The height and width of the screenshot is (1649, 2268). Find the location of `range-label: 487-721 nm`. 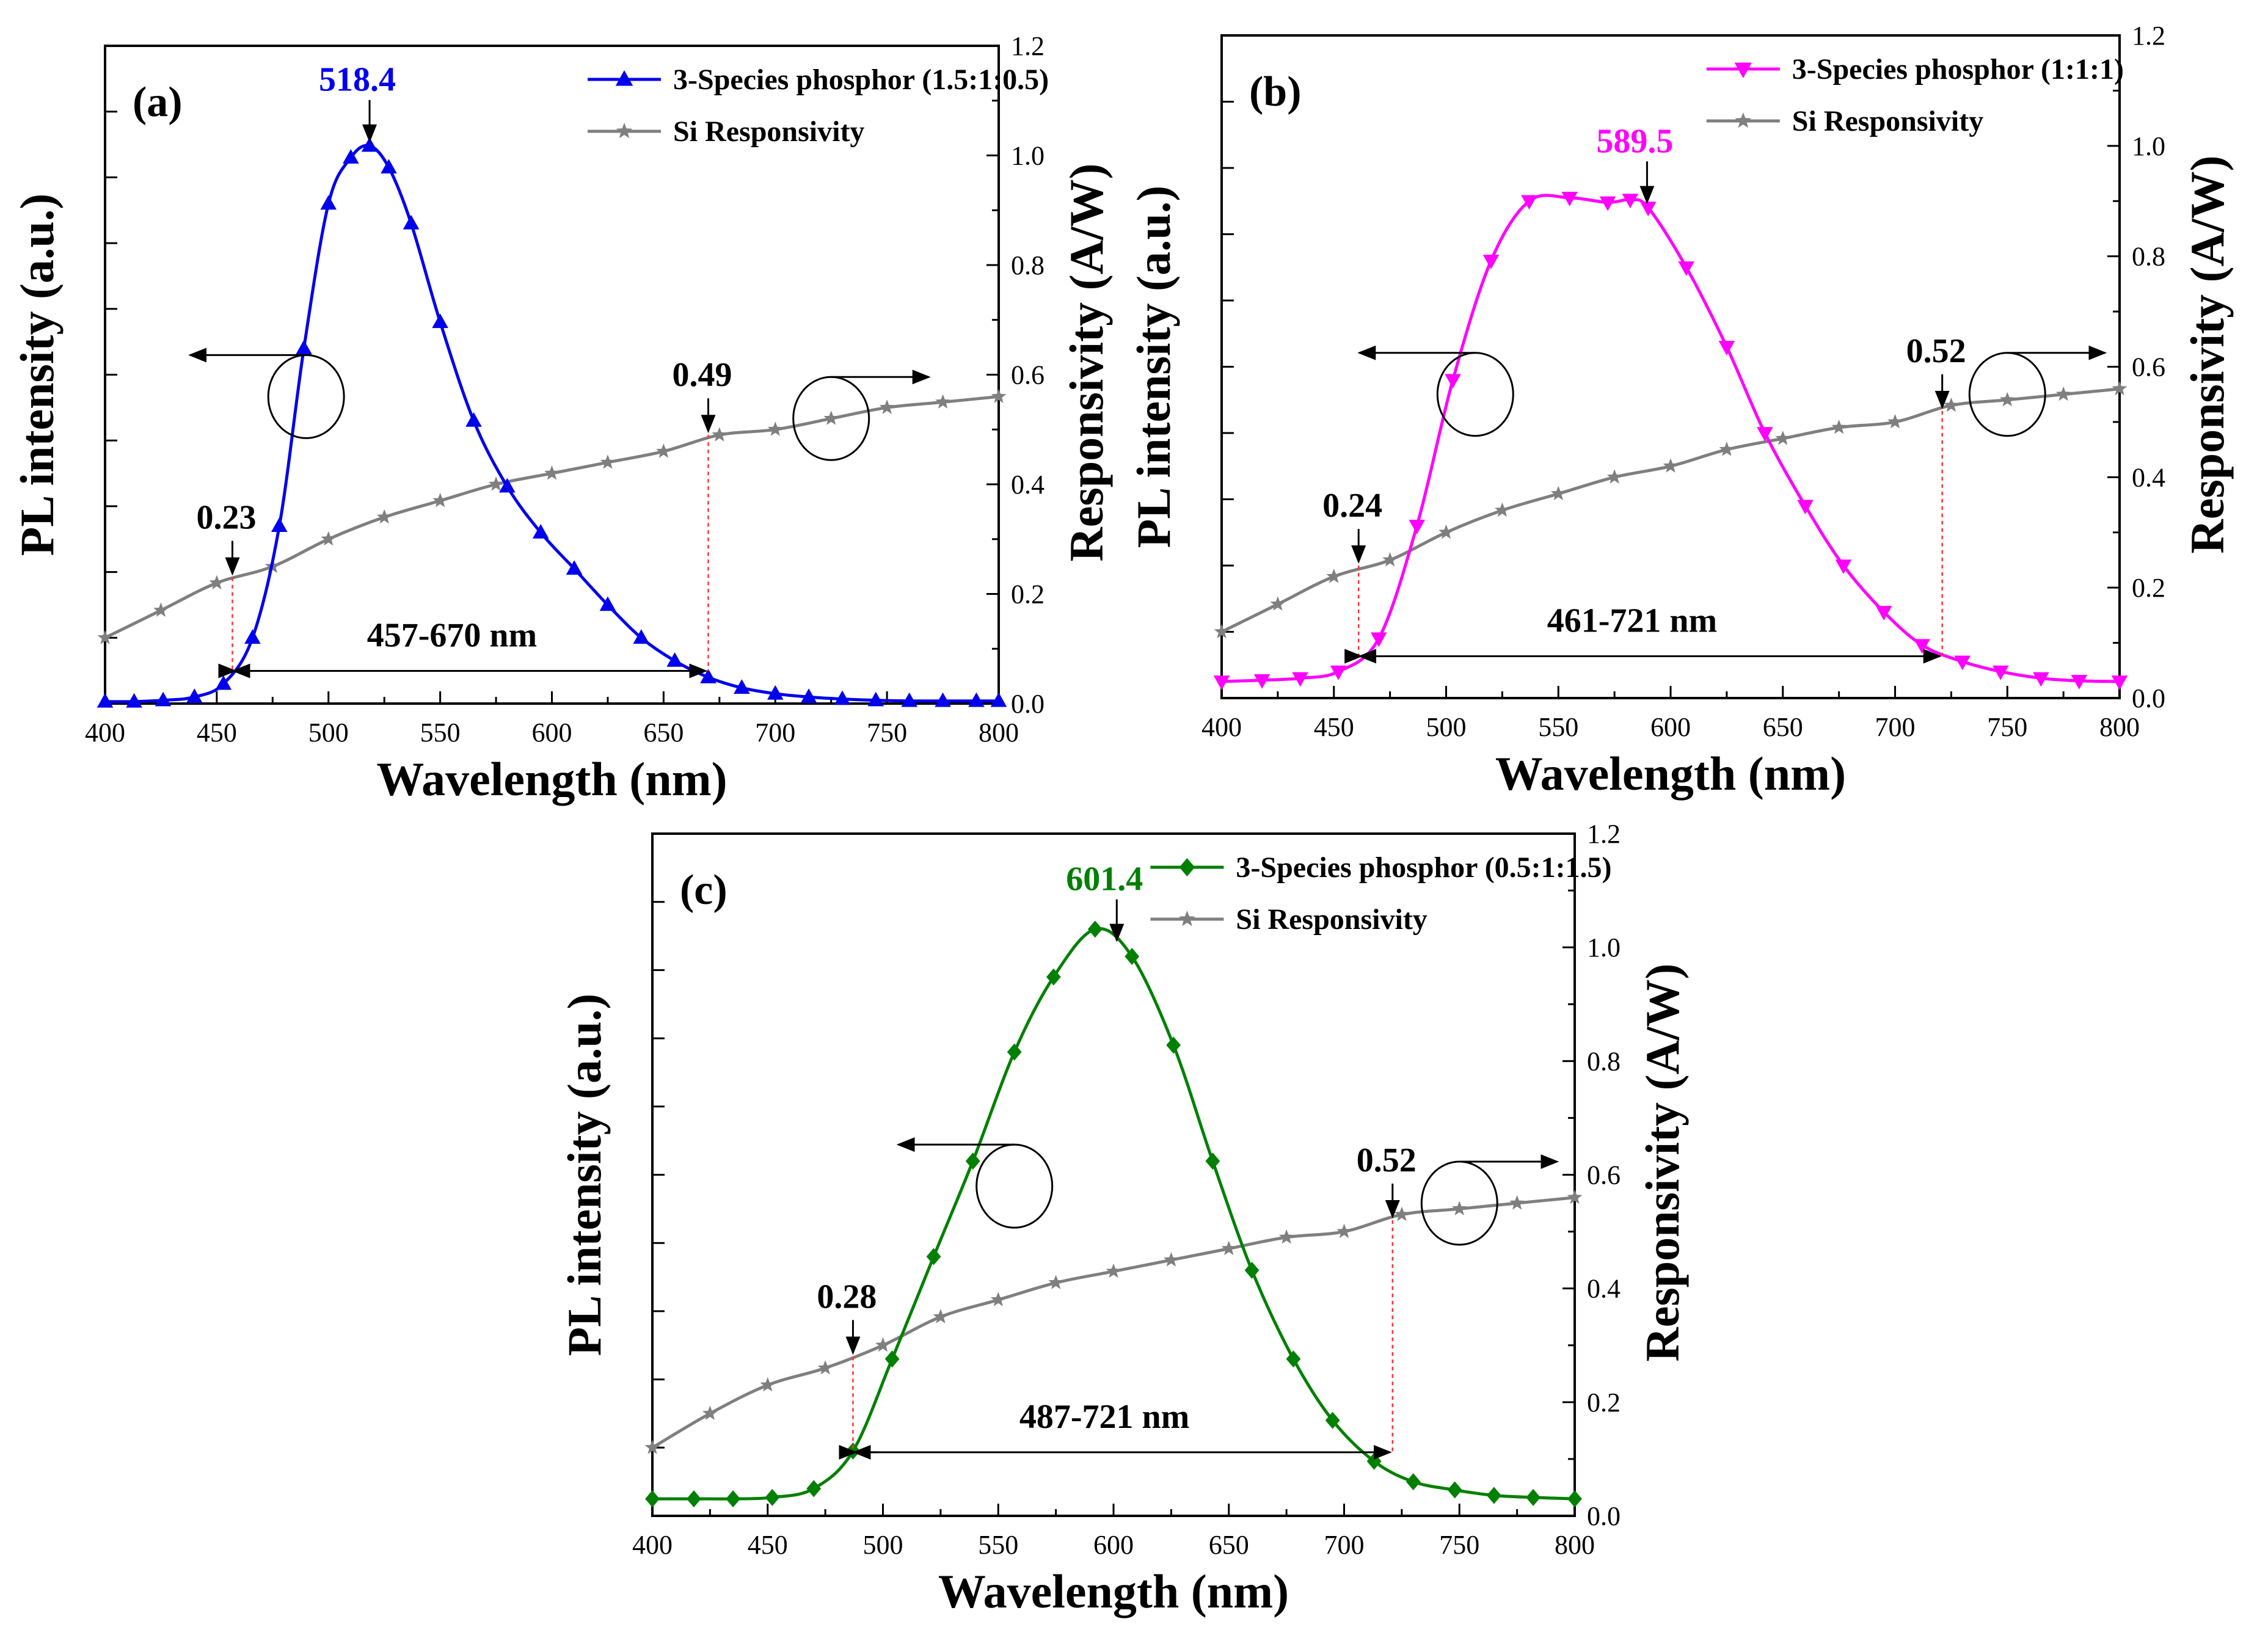

range-label: 487-721 nm is located at coordinates (1104, 1417).